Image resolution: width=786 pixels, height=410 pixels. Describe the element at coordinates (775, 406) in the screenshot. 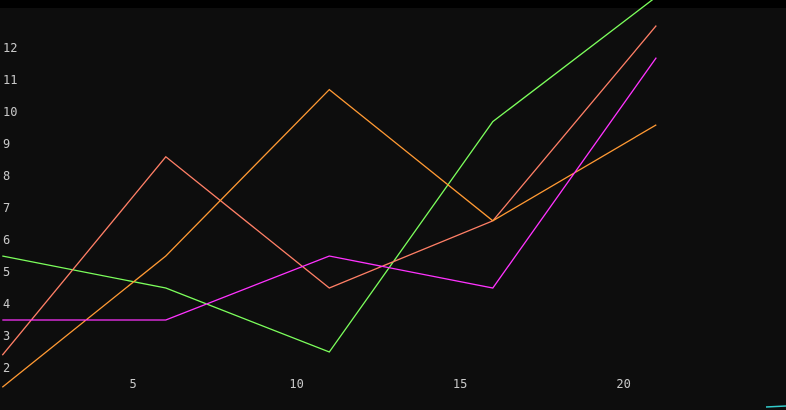

I see `corner-marker` at that location.